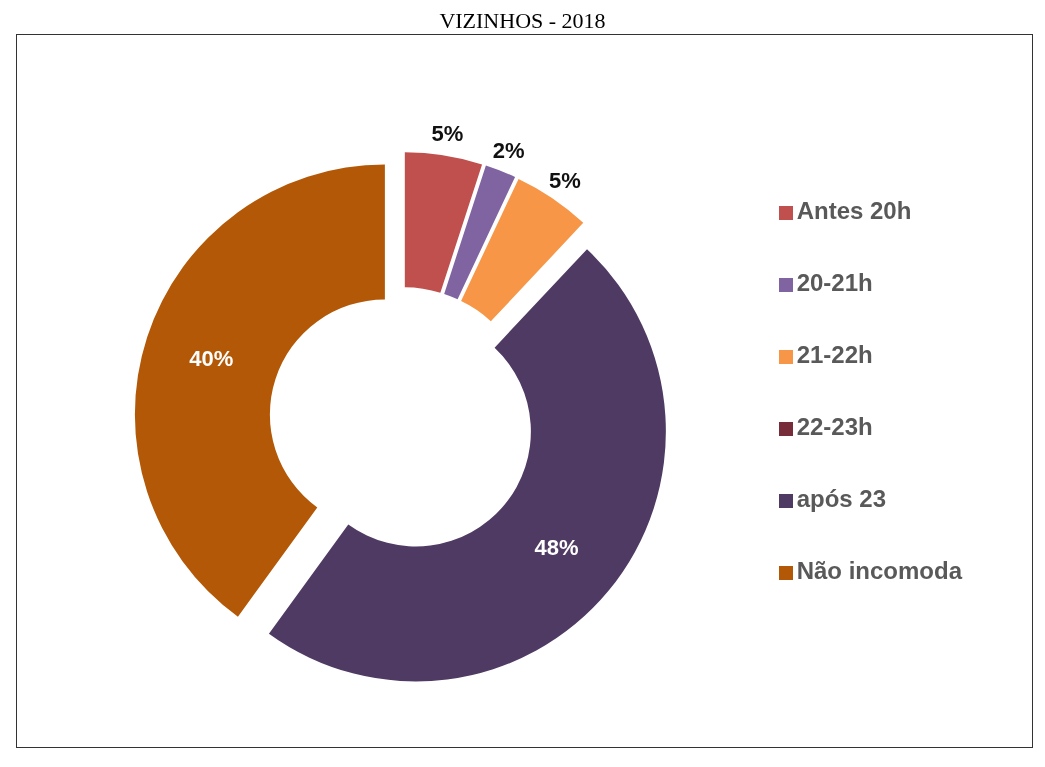 The width and height of the screenshot is (1045, 767). What do you see at coordinates (834, 426) in the screenshot?
I see `legend-label: 22-23h` at bounding box center [834, 426].